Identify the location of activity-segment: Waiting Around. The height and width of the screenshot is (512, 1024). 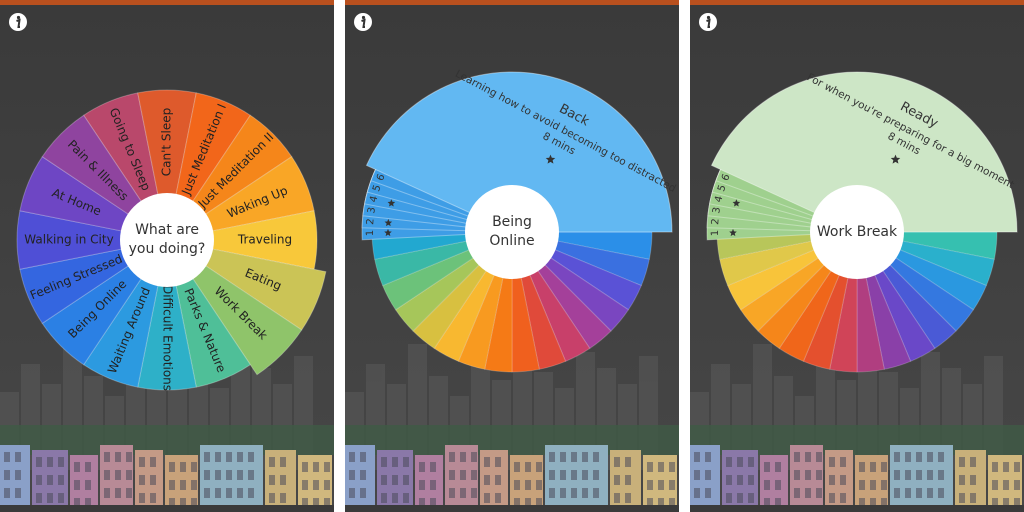
(121, 330).